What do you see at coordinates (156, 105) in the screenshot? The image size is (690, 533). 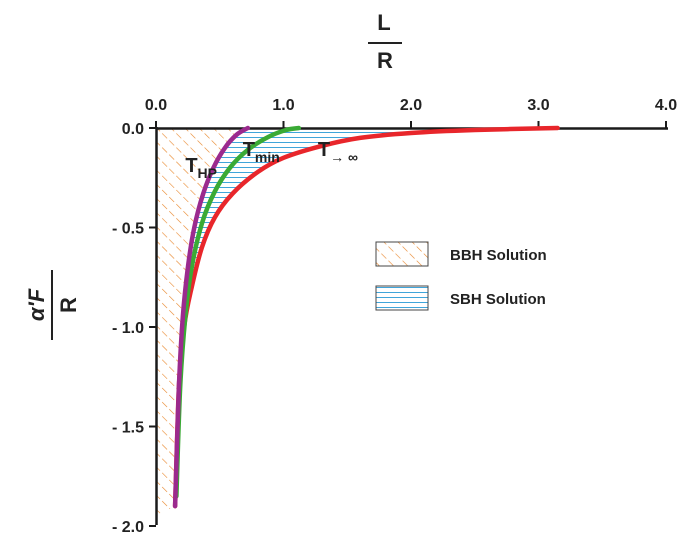 I see `x-tick-label: 0.0` at bounding box center [156, 105].